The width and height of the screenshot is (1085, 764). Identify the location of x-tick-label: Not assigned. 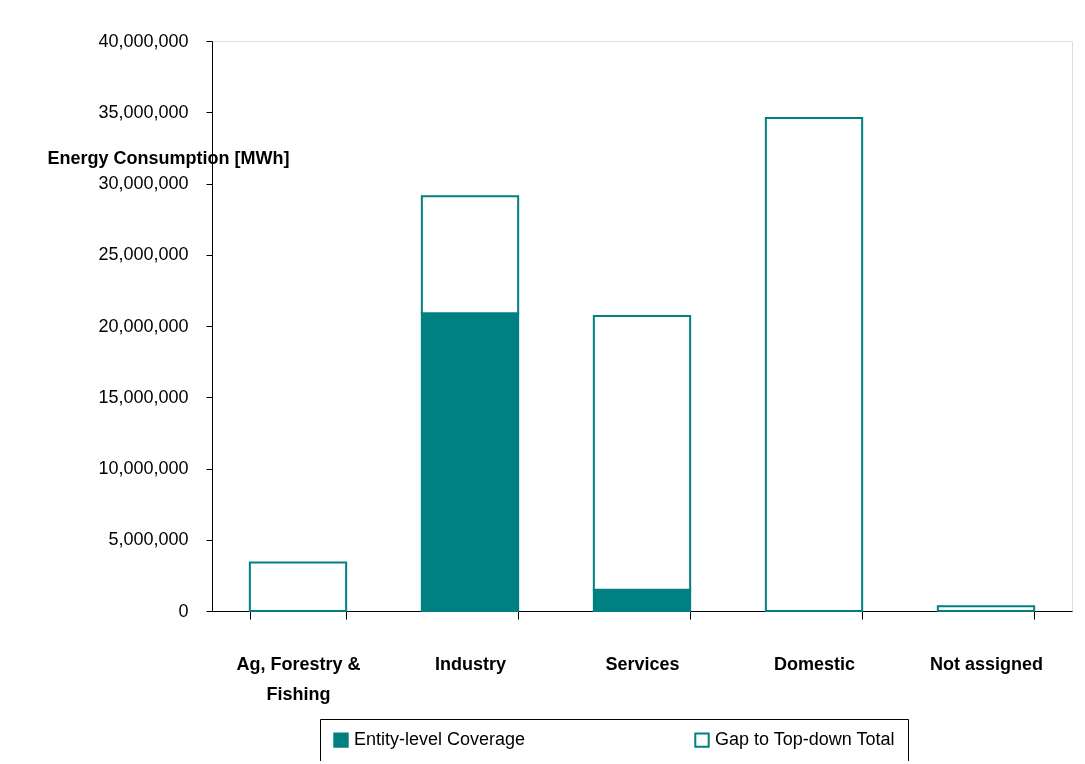
(986, 663).